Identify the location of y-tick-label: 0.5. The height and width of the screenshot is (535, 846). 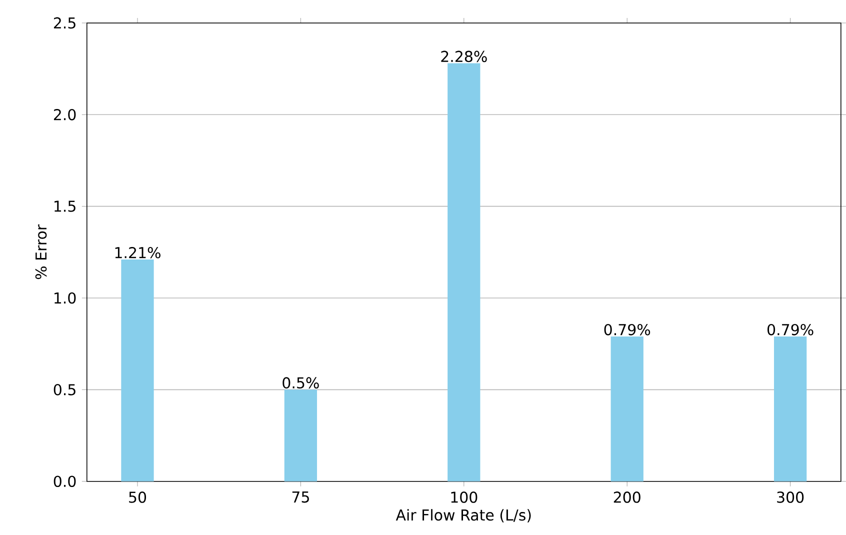
(65, 390).